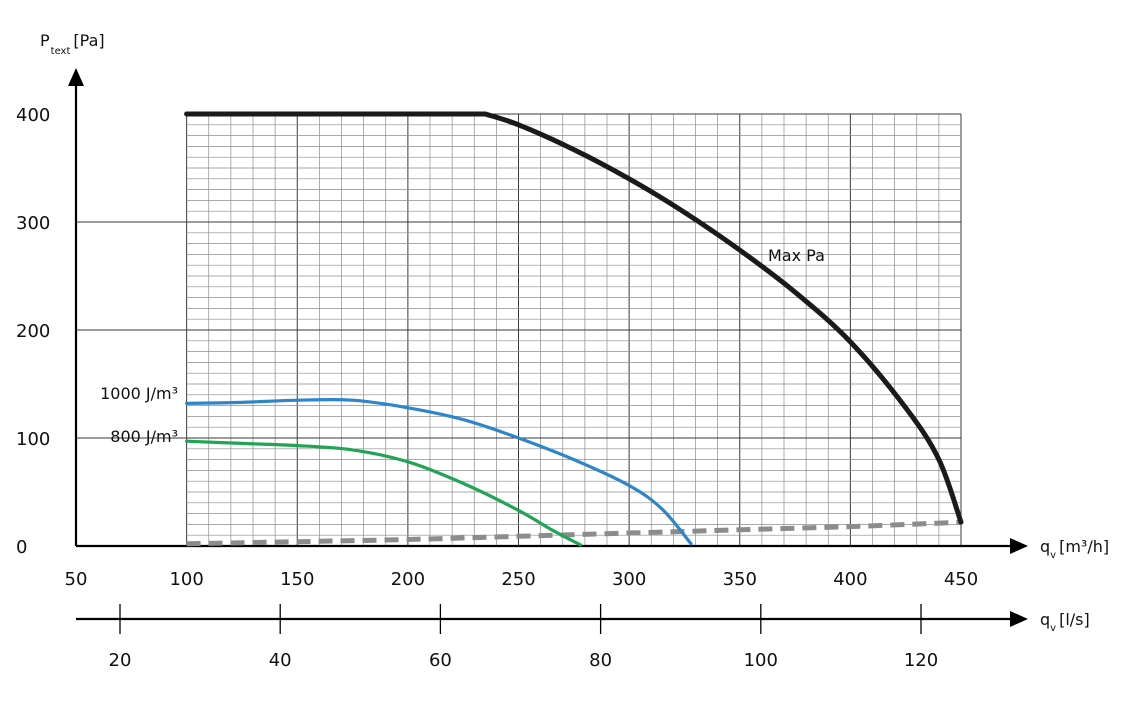  What do you see at coordinates (1074, 549) in the screenshot?
I see `x-axis-title: qv [m³/h]` at bounding box center [1074, 549].